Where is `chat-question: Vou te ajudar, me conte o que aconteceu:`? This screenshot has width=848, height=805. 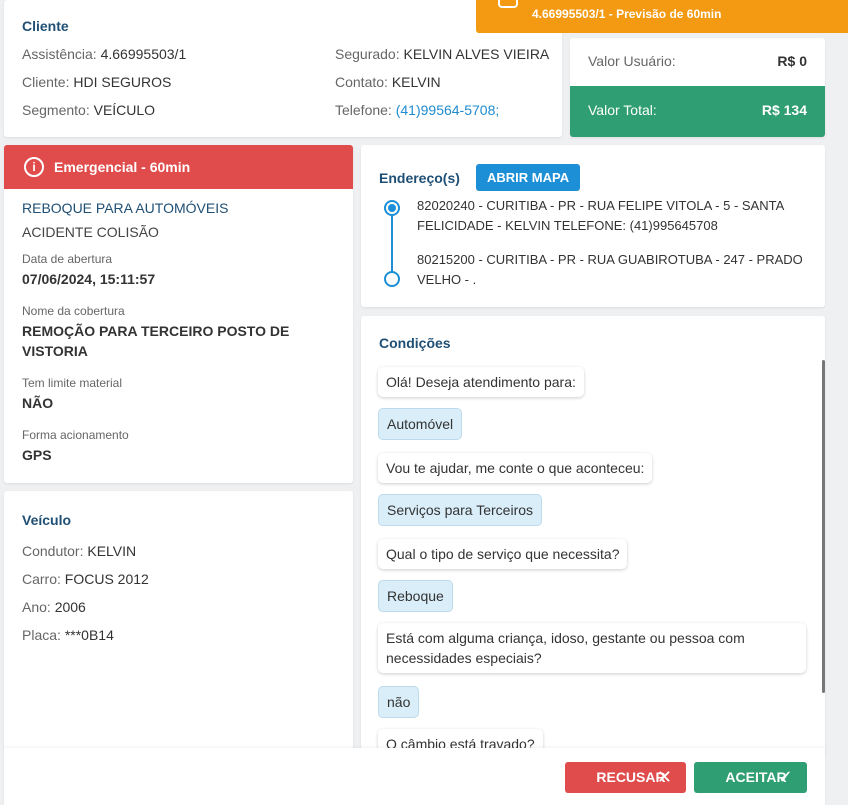
chat-question: Vou te ajudar, me conte o que aconteceu: is located at coordinates (515, 468).